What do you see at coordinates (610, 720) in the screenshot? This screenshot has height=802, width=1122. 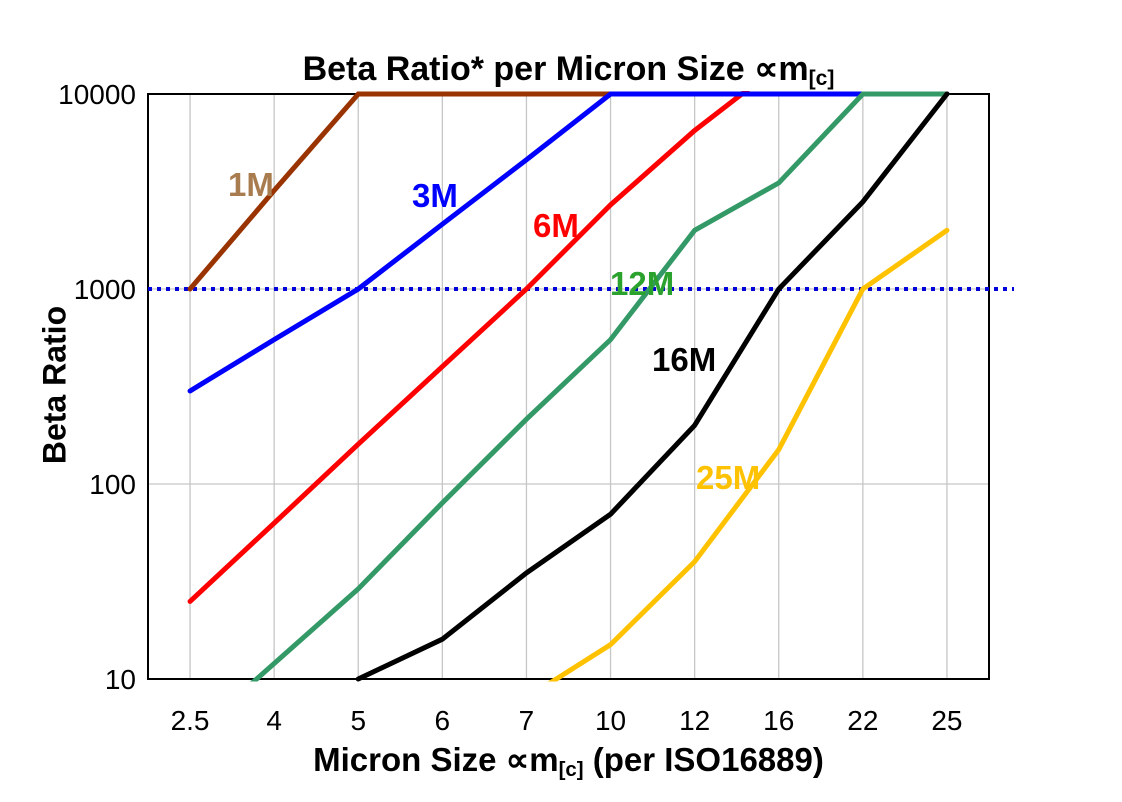 I see `x-tick-label-10: 10` at bounding box center [610, 720].